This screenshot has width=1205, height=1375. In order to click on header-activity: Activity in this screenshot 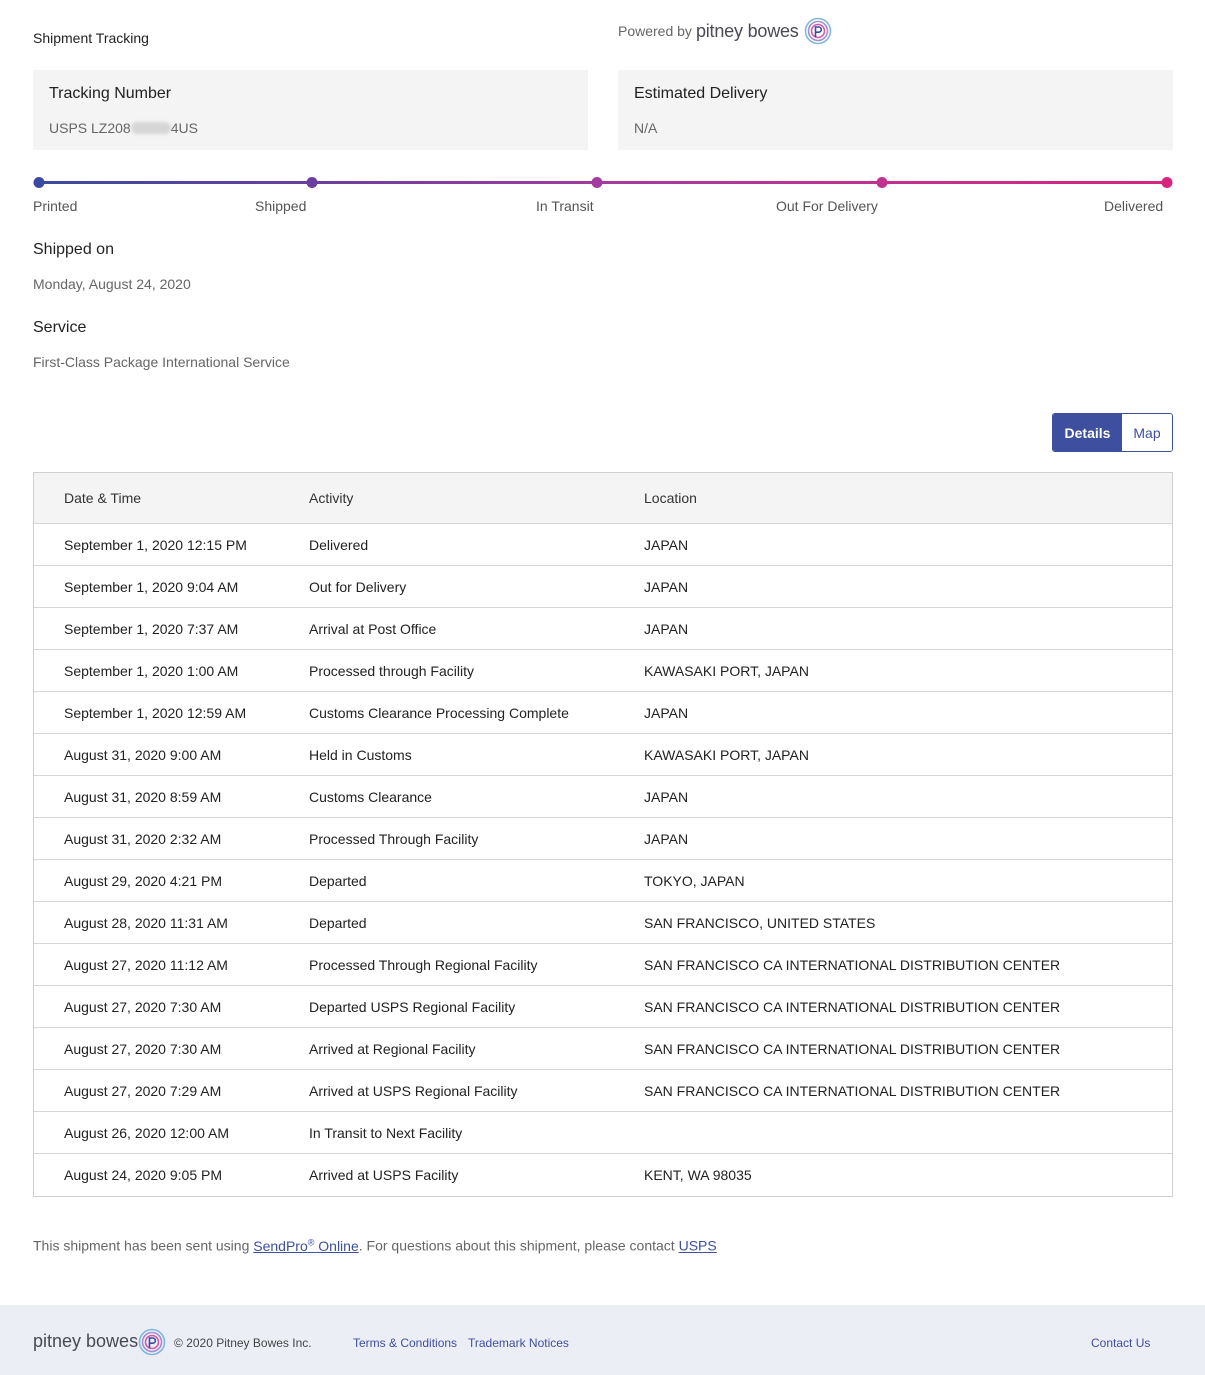, I will do `click(331, 498)`.